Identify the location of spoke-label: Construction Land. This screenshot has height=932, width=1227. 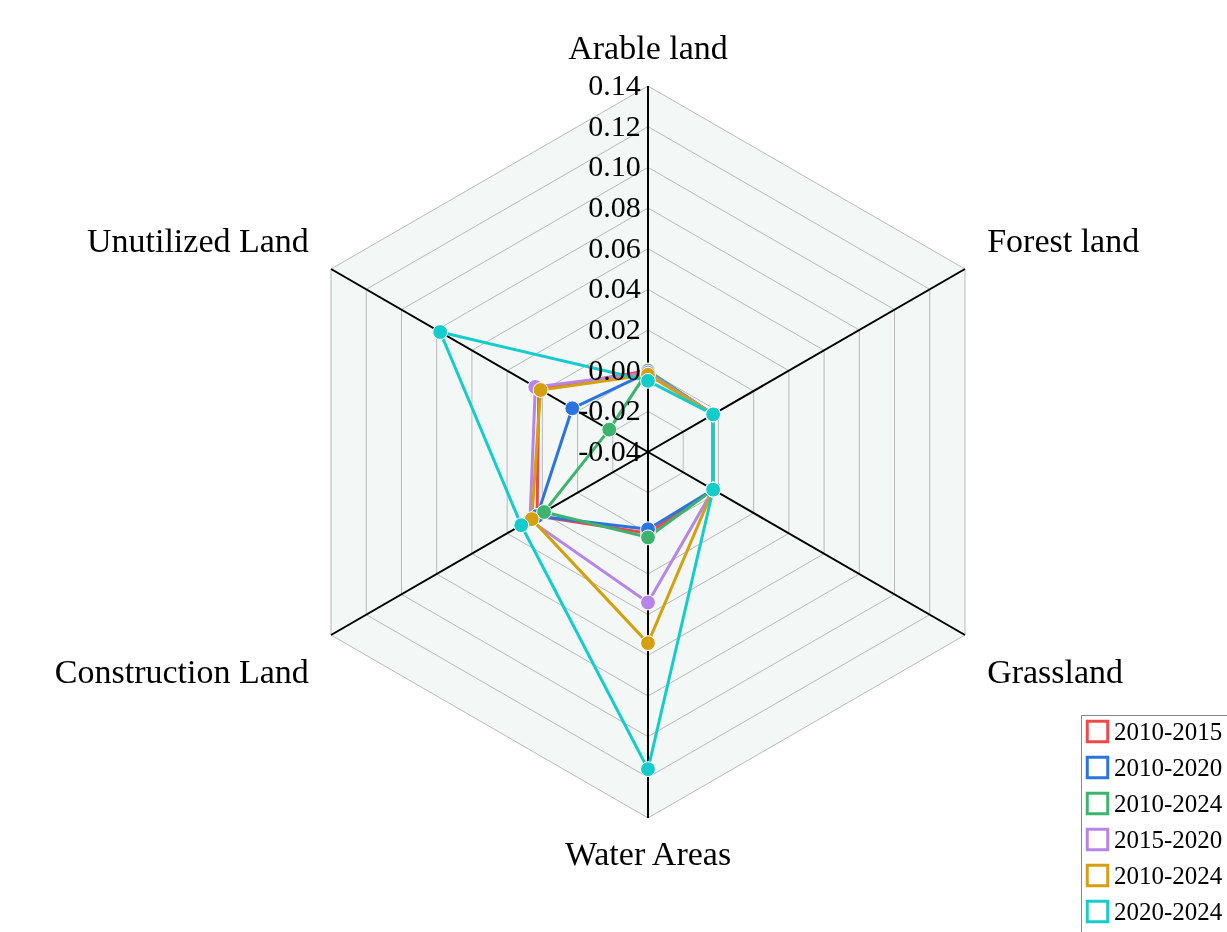
(181, 672).